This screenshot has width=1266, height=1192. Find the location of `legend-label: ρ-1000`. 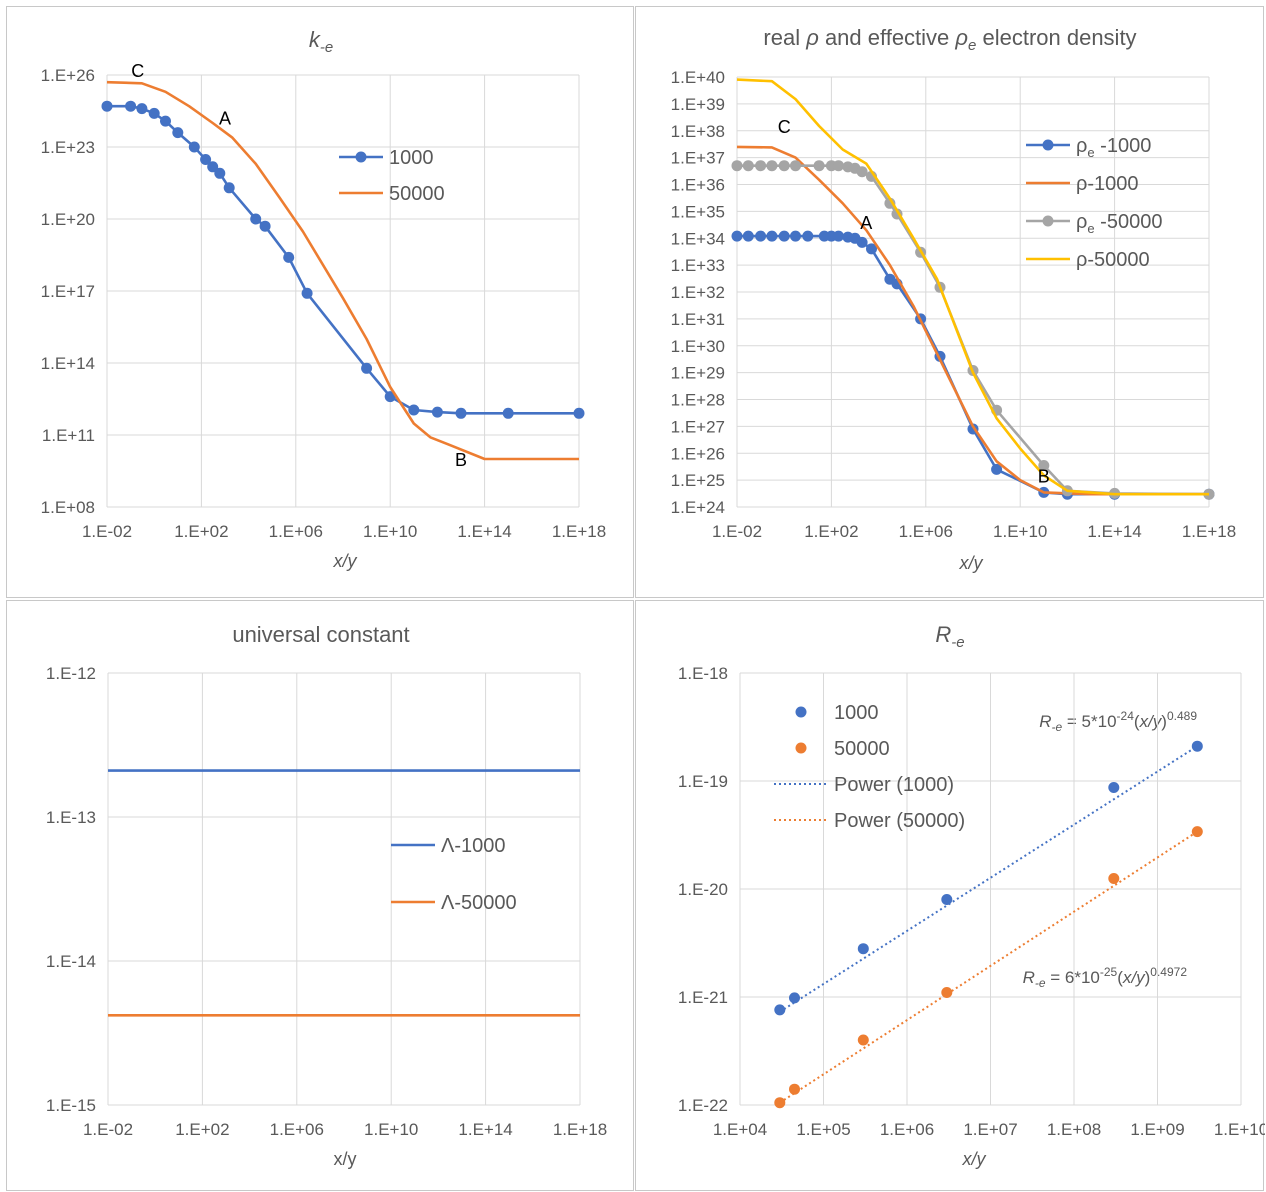

legend-label: ρ-1000 is located at coordinates (1107, 184).